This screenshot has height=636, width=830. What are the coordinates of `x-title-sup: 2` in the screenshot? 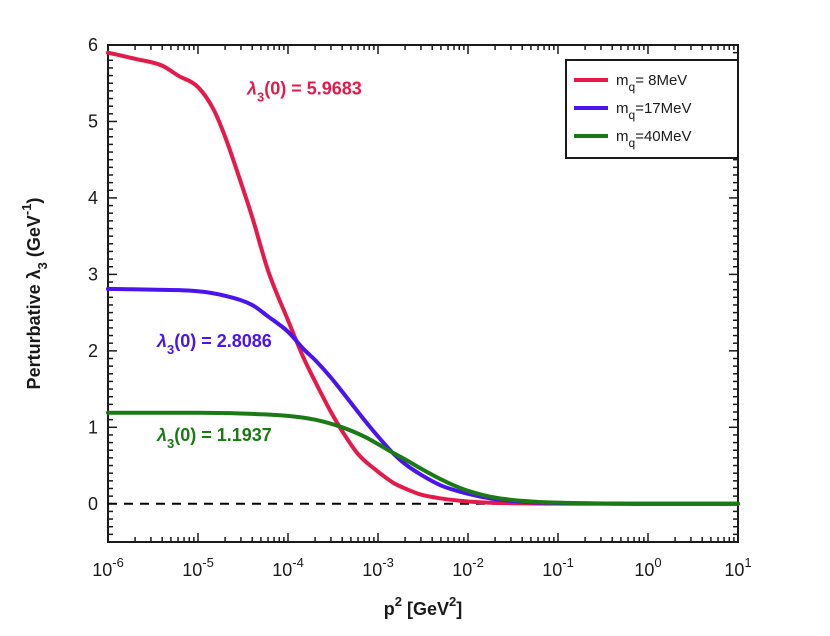 It's located at (398, 601).